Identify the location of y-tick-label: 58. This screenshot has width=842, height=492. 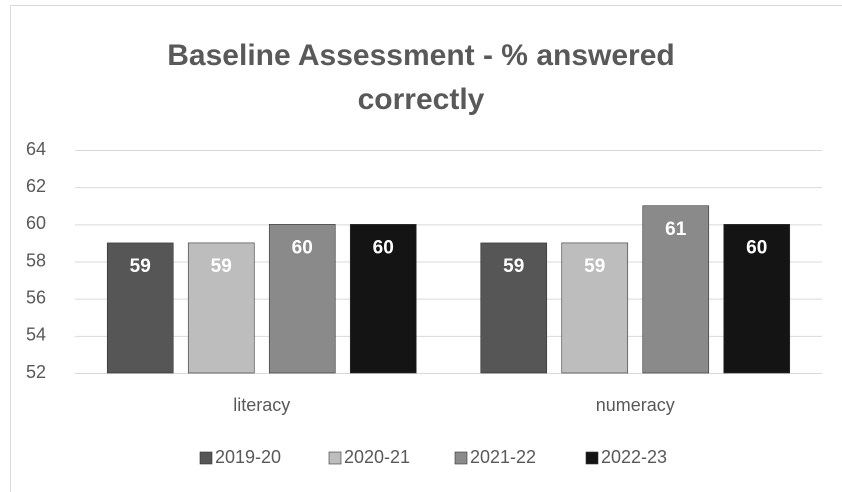
(36, 260).